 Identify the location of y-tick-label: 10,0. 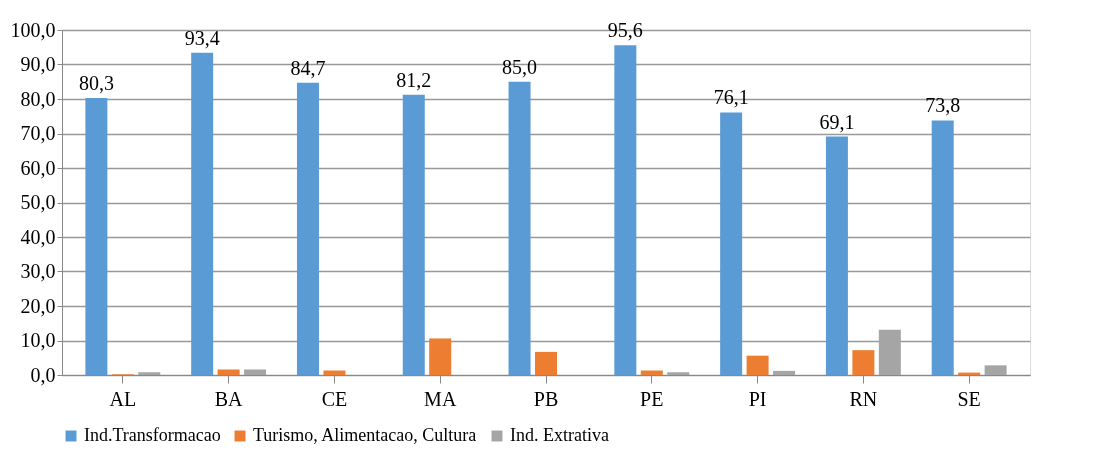
(38, 340).